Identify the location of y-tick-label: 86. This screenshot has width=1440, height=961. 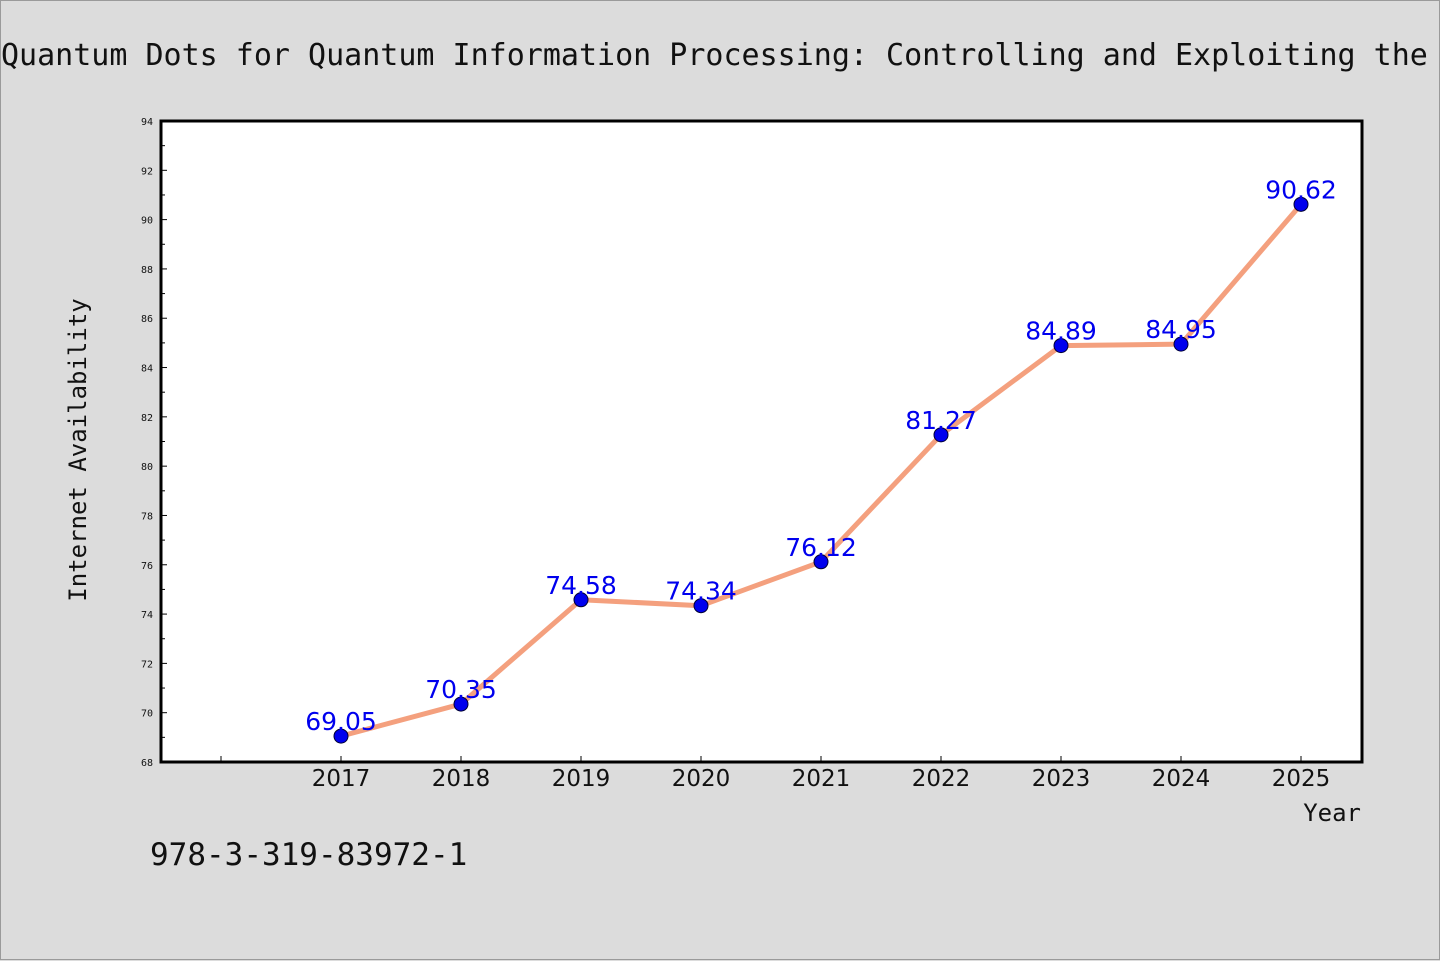
(147, 319).